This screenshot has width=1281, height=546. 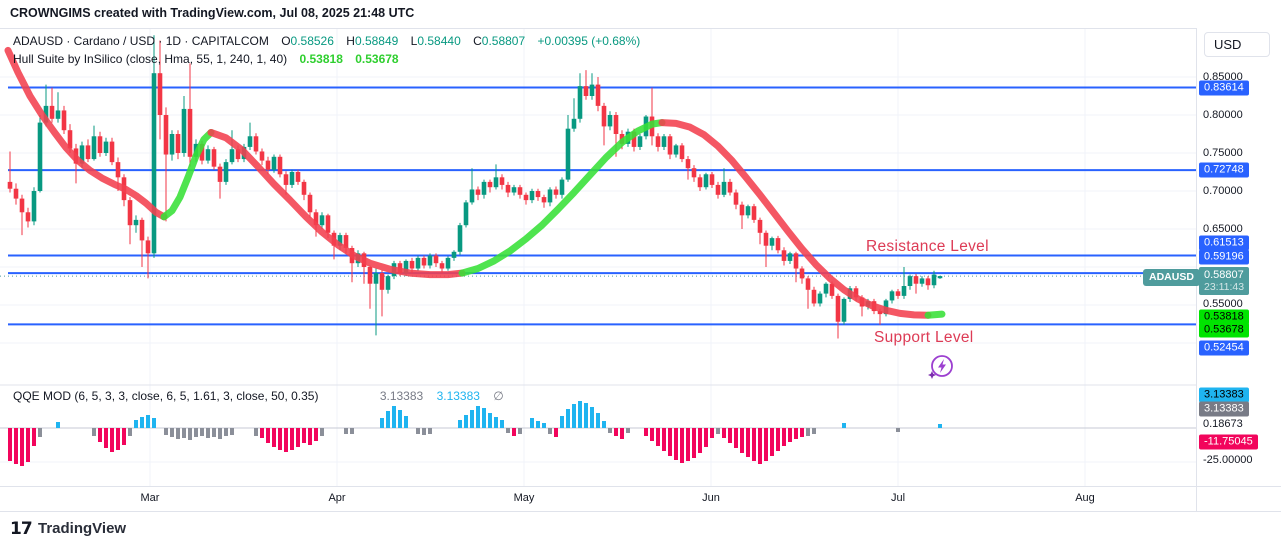 What do you see at coordinates (1224, 348) in the screenshot?
I see `price-level-label: 0.52454` at bounding box center [1224, 348].